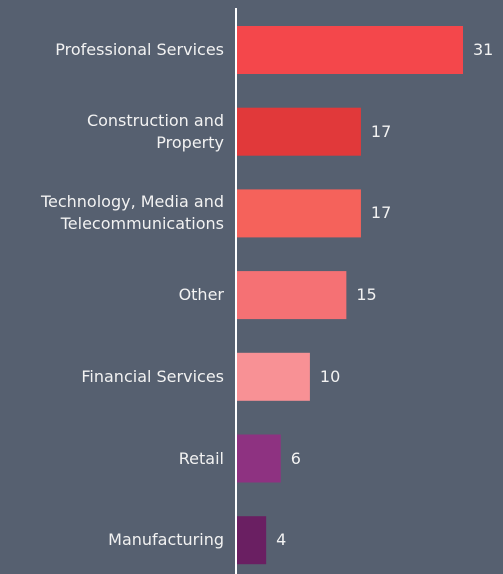 The width and height of the screenshot is (503, 574). What do you see at coordinates (152, 376) in the screenshot?
I see `category-label: Financial Services` at bounding box center [152, 376].